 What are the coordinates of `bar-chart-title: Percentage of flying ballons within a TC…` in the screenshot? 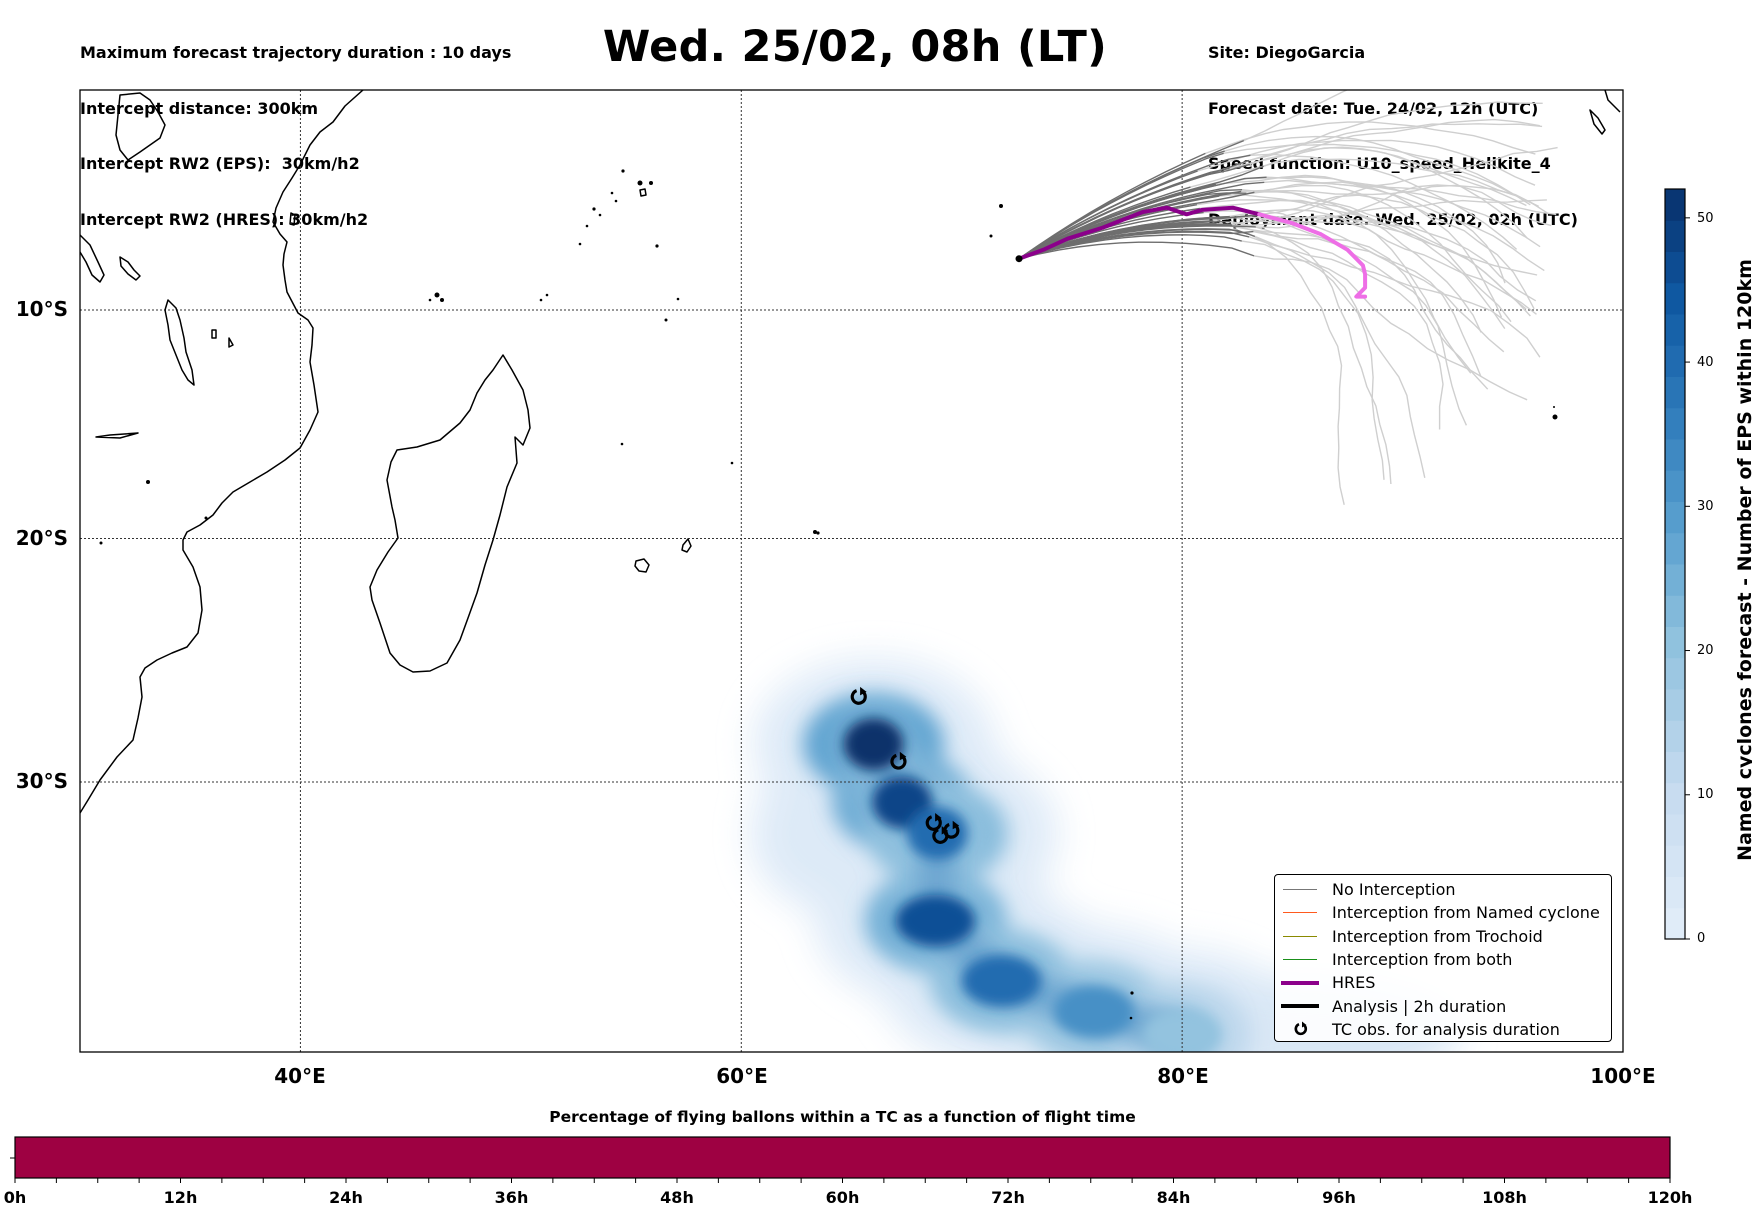 It's located at (842, 1117).